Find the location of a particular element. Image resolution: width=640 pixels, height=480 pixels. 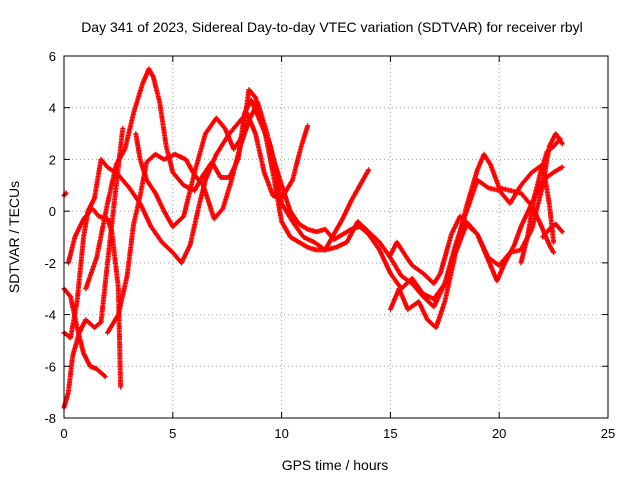

x-axis-label: GPS time / hours is located at coordinates (335, 465).